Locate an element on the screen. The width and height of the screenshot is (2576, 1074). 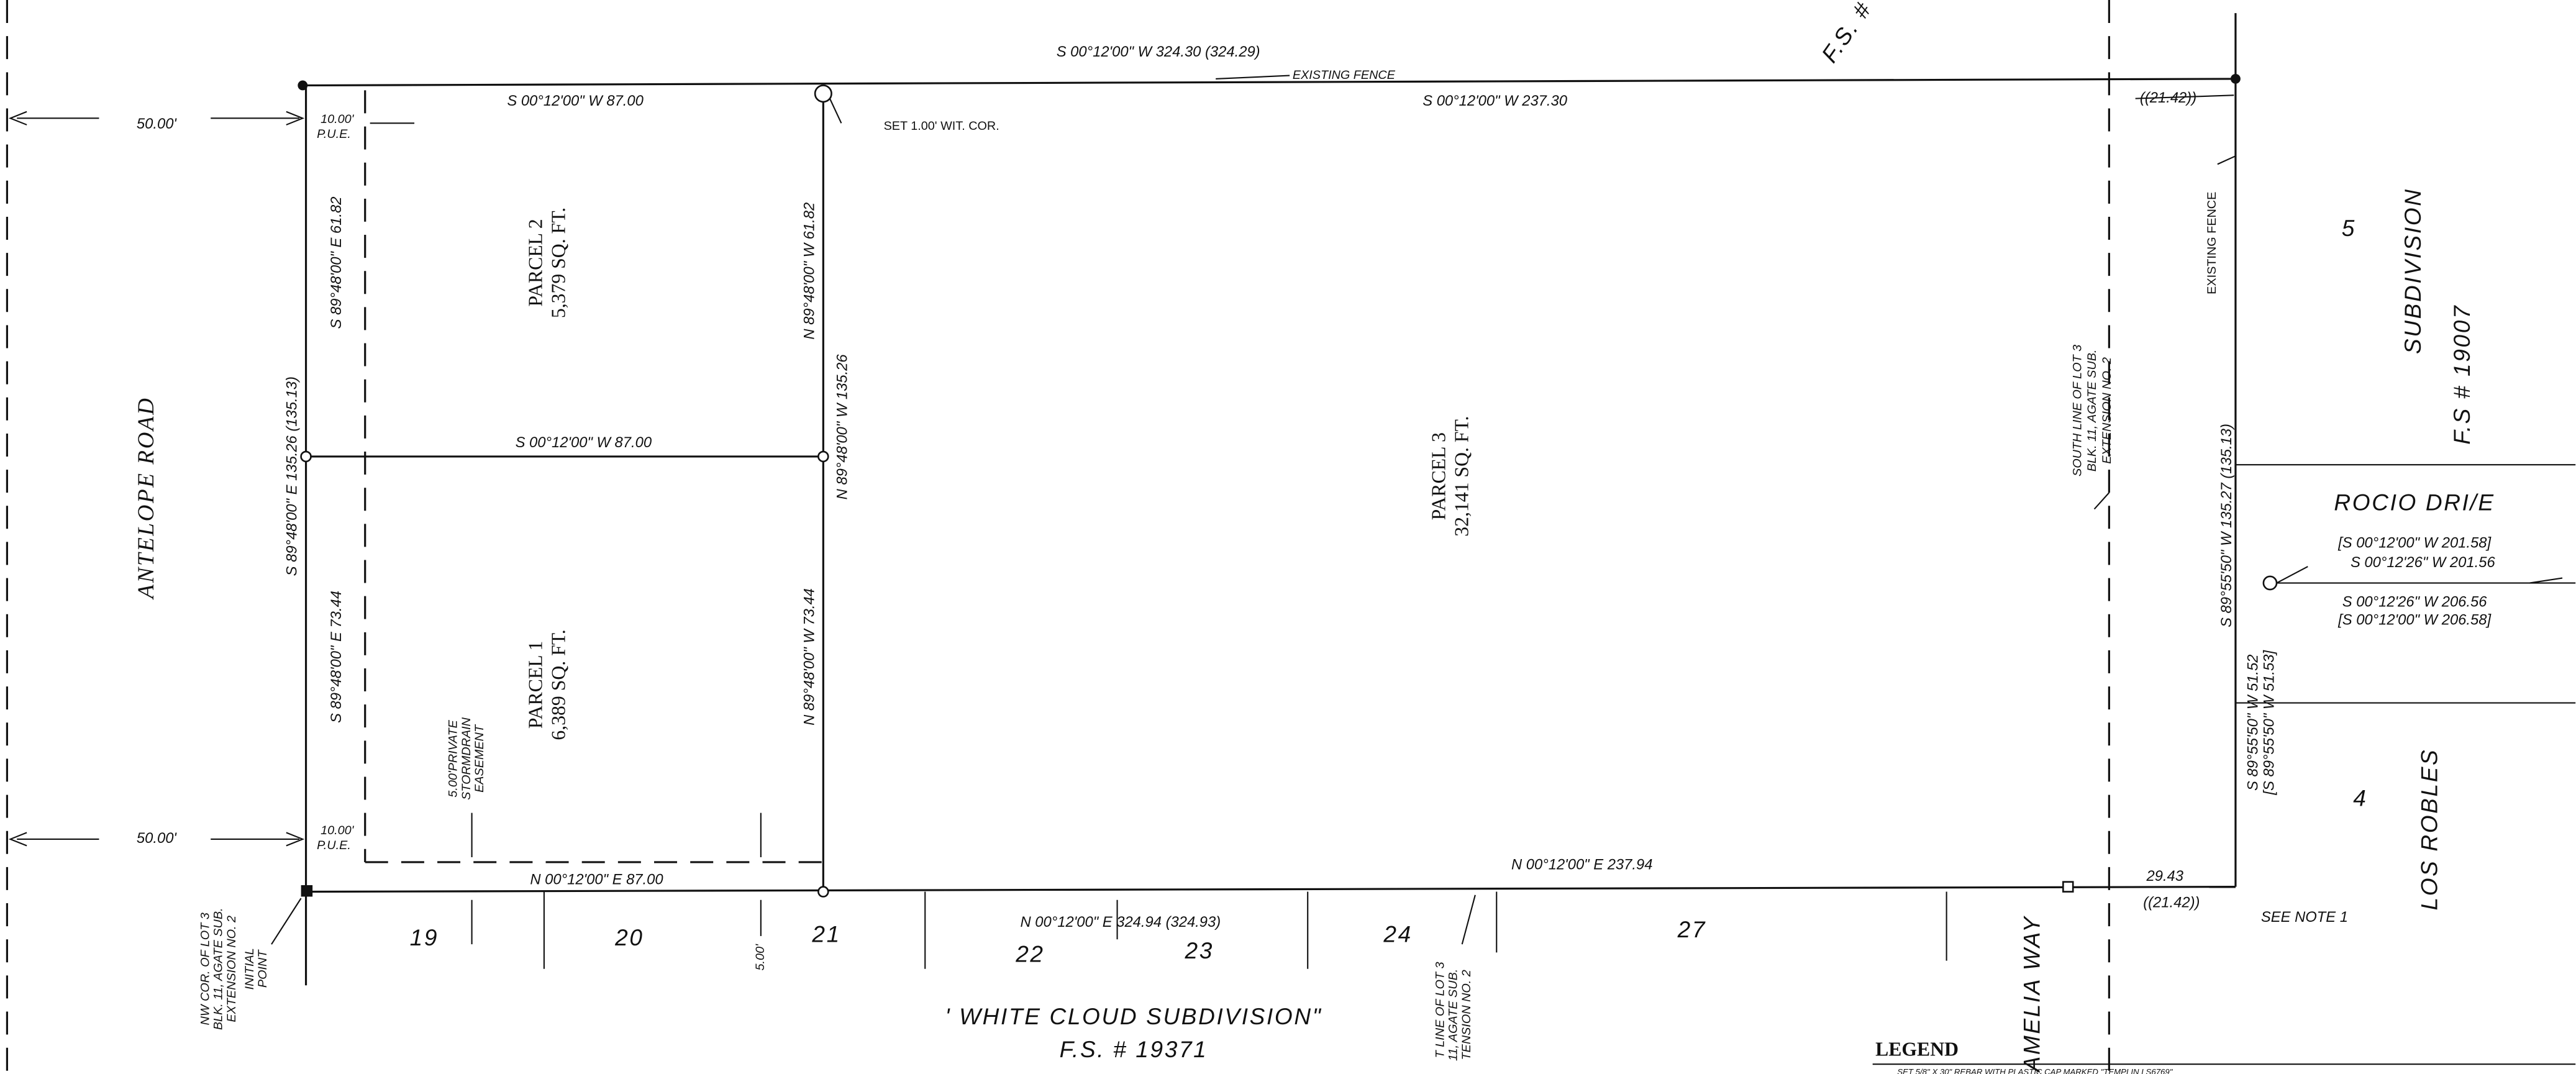
bearing: S 89°48'00" E 61.82 is located at coordinates (336, 263).